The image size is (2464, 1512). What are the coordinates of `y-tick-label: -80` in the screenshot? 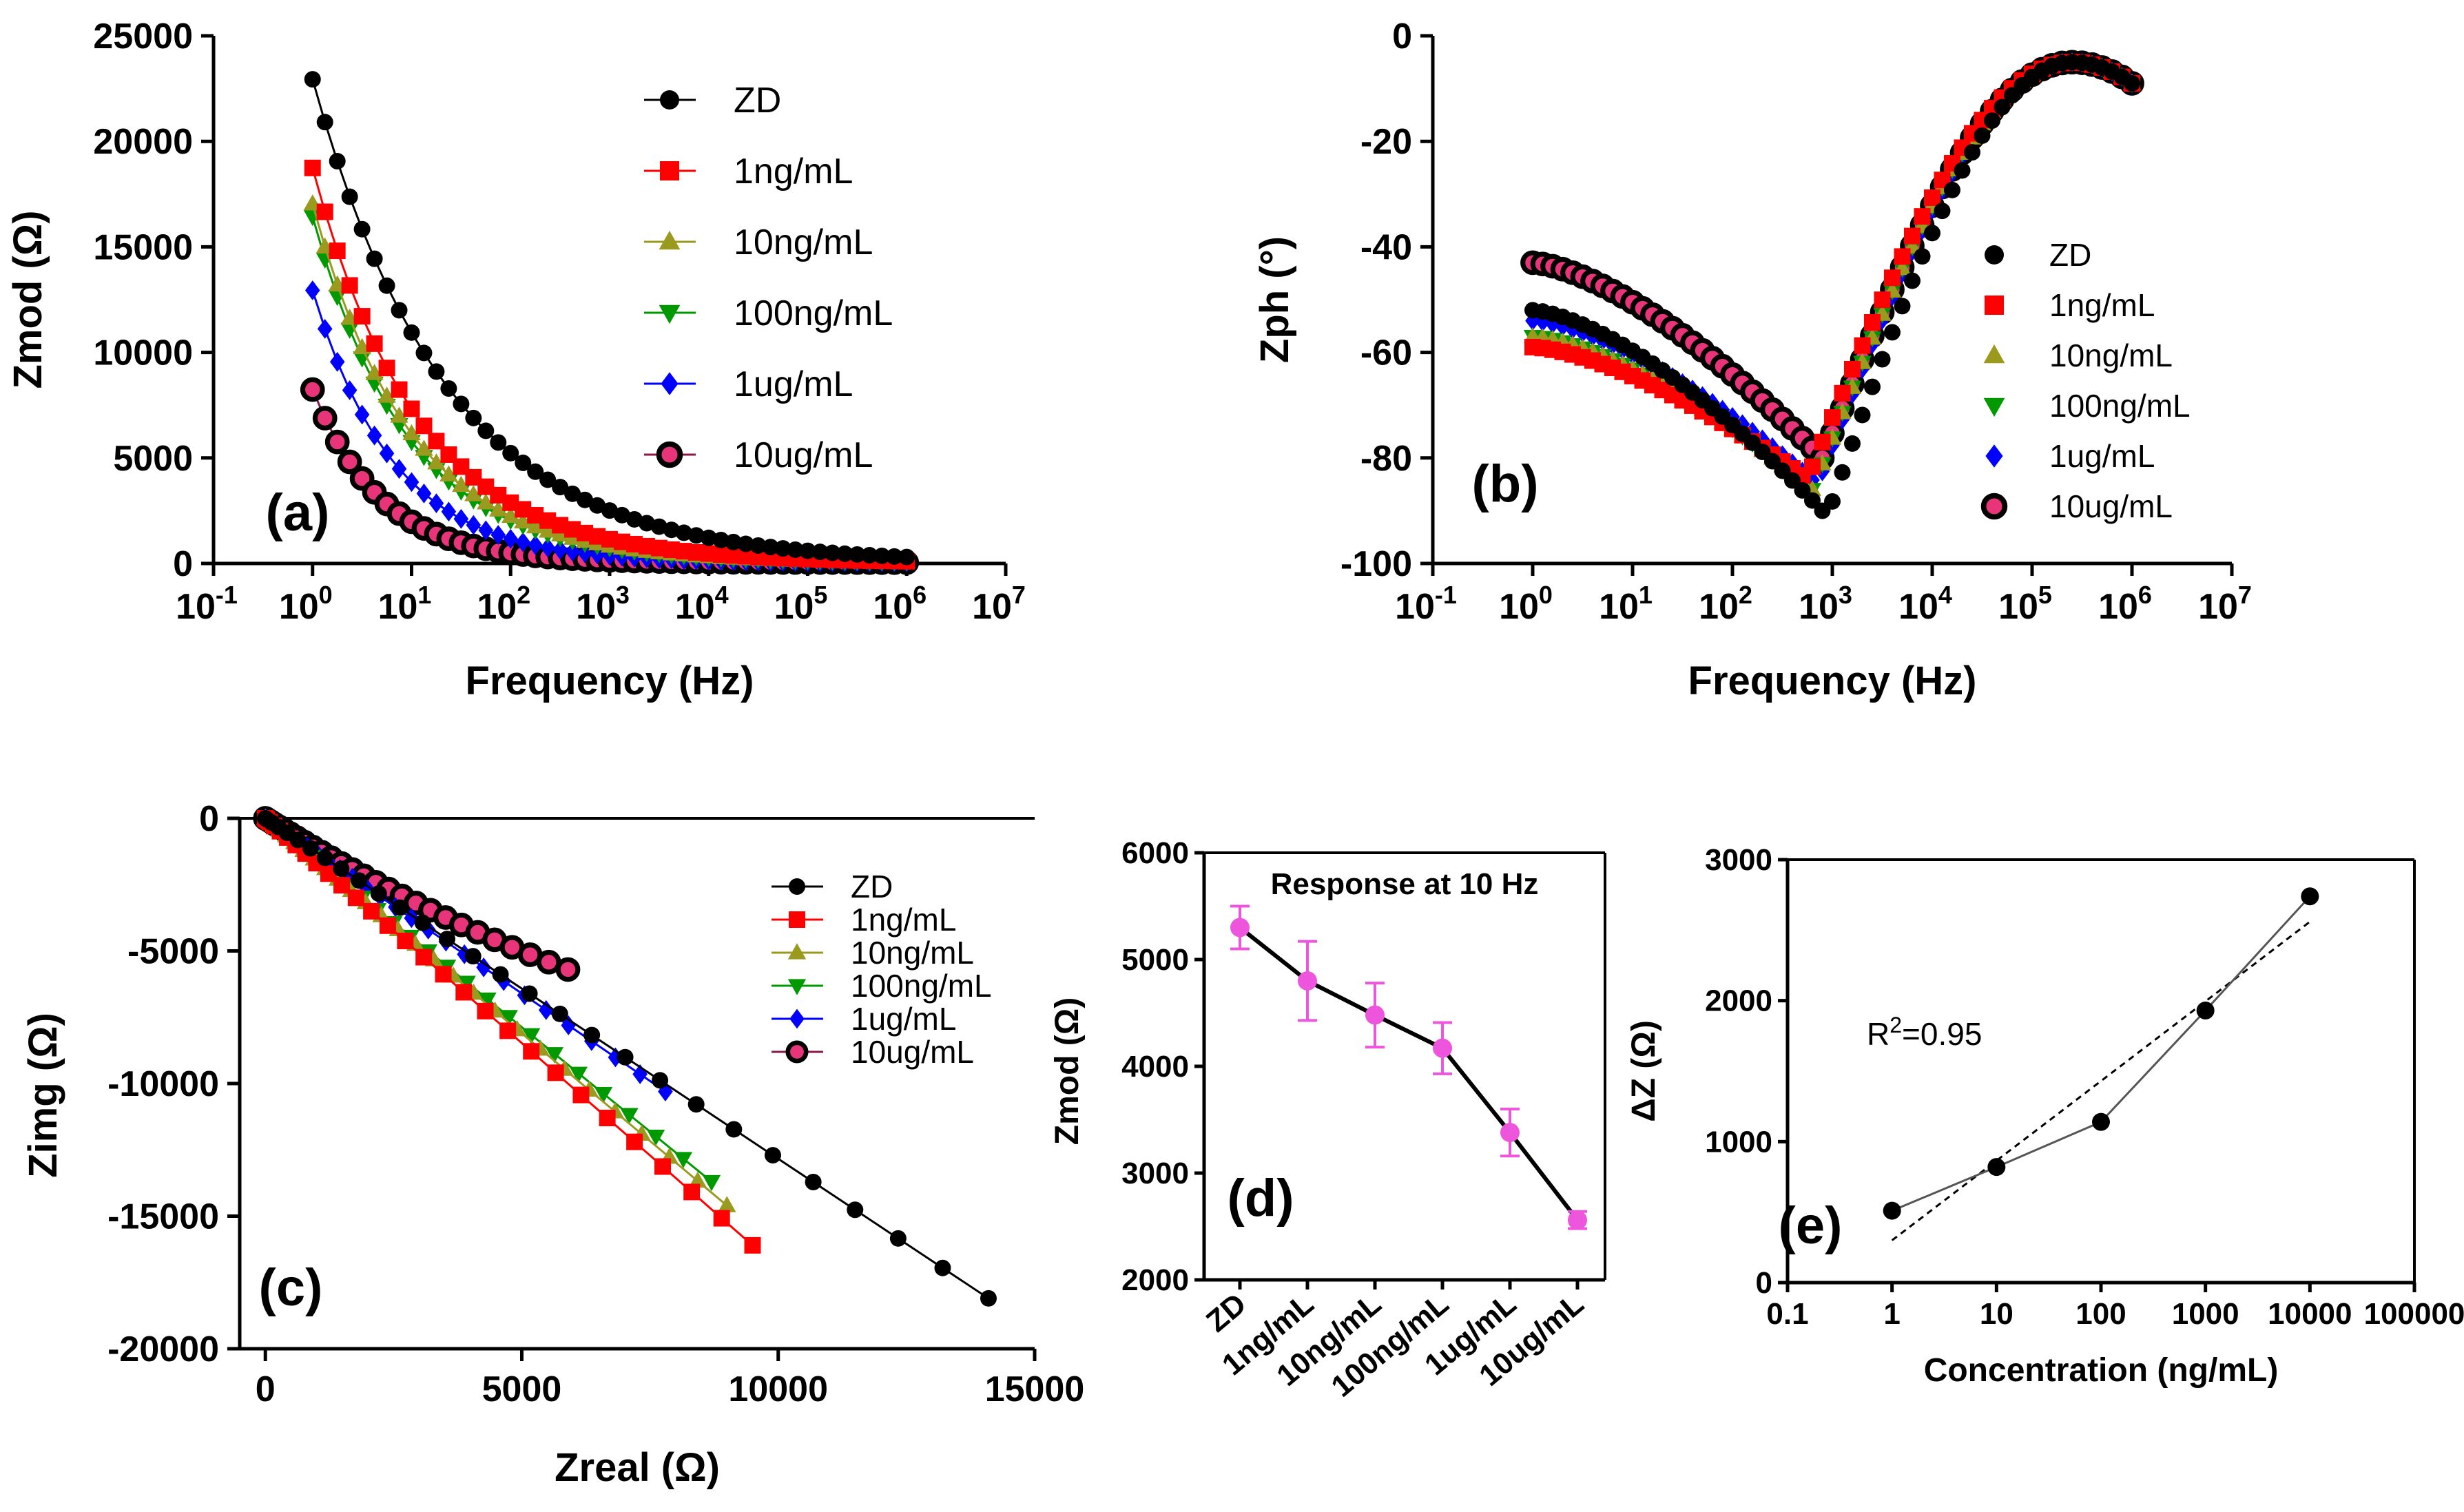 It's located at (1386, 459).